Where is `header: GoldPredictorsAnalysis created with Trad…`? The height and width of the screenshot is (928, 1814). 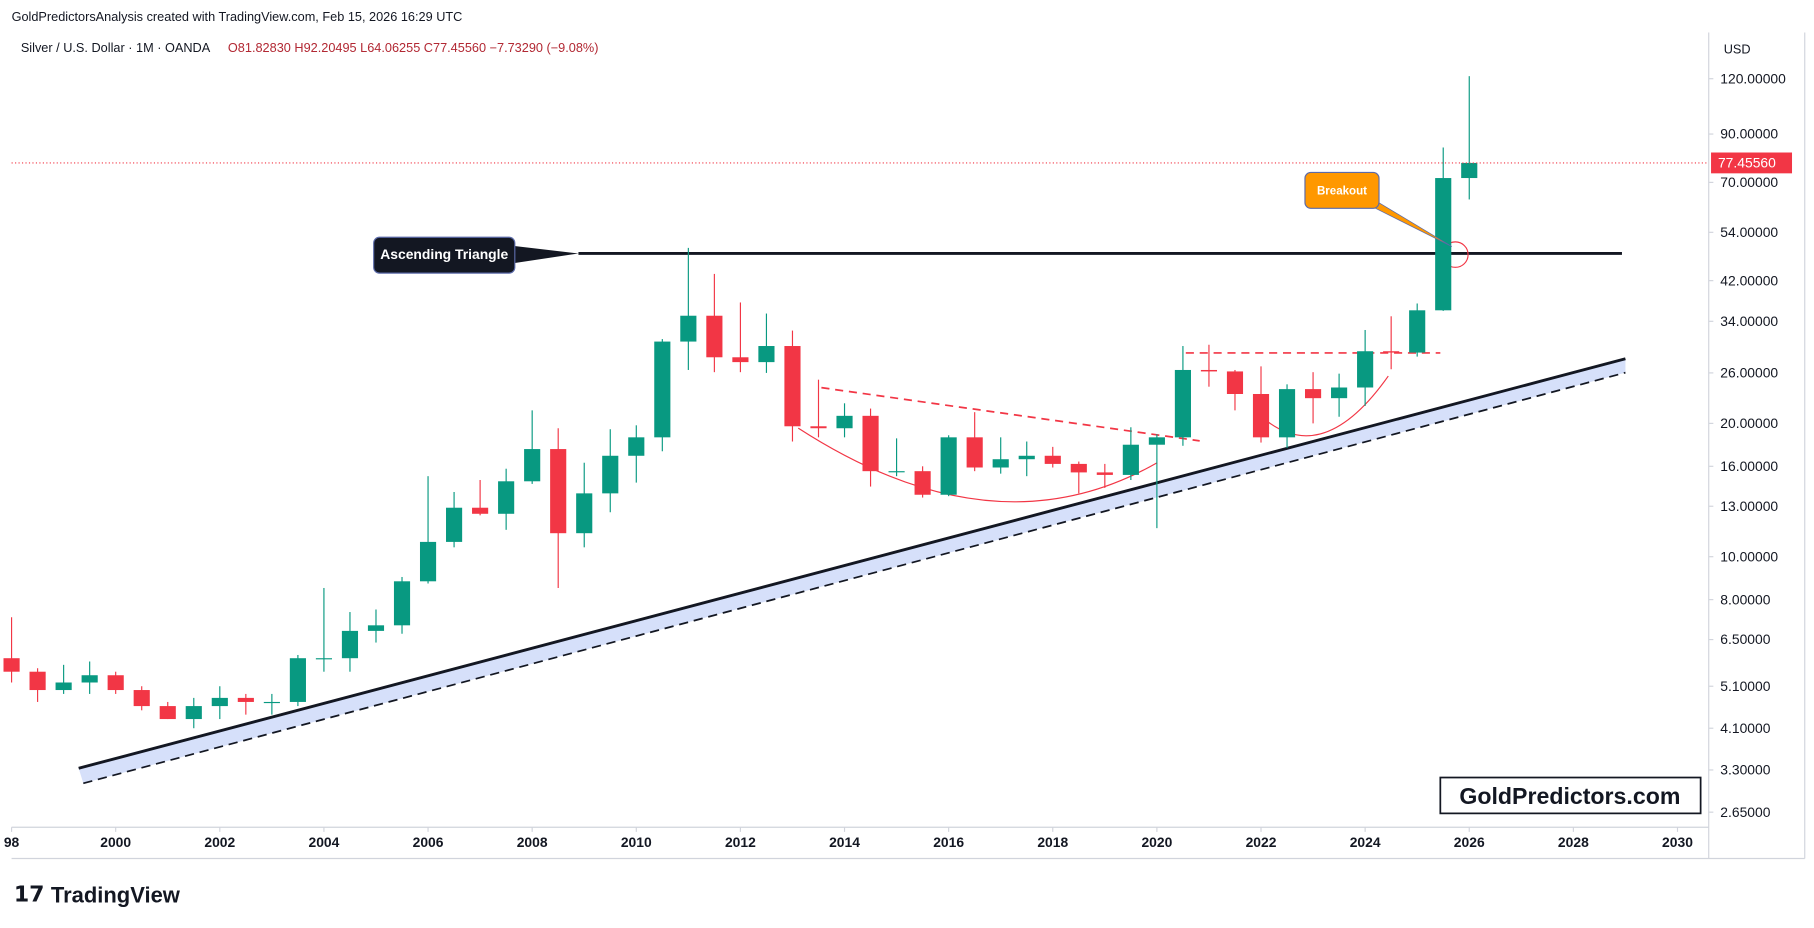
header: GoldPredictorsAnalysis created with Trad… is located at coordinates (237, 16).